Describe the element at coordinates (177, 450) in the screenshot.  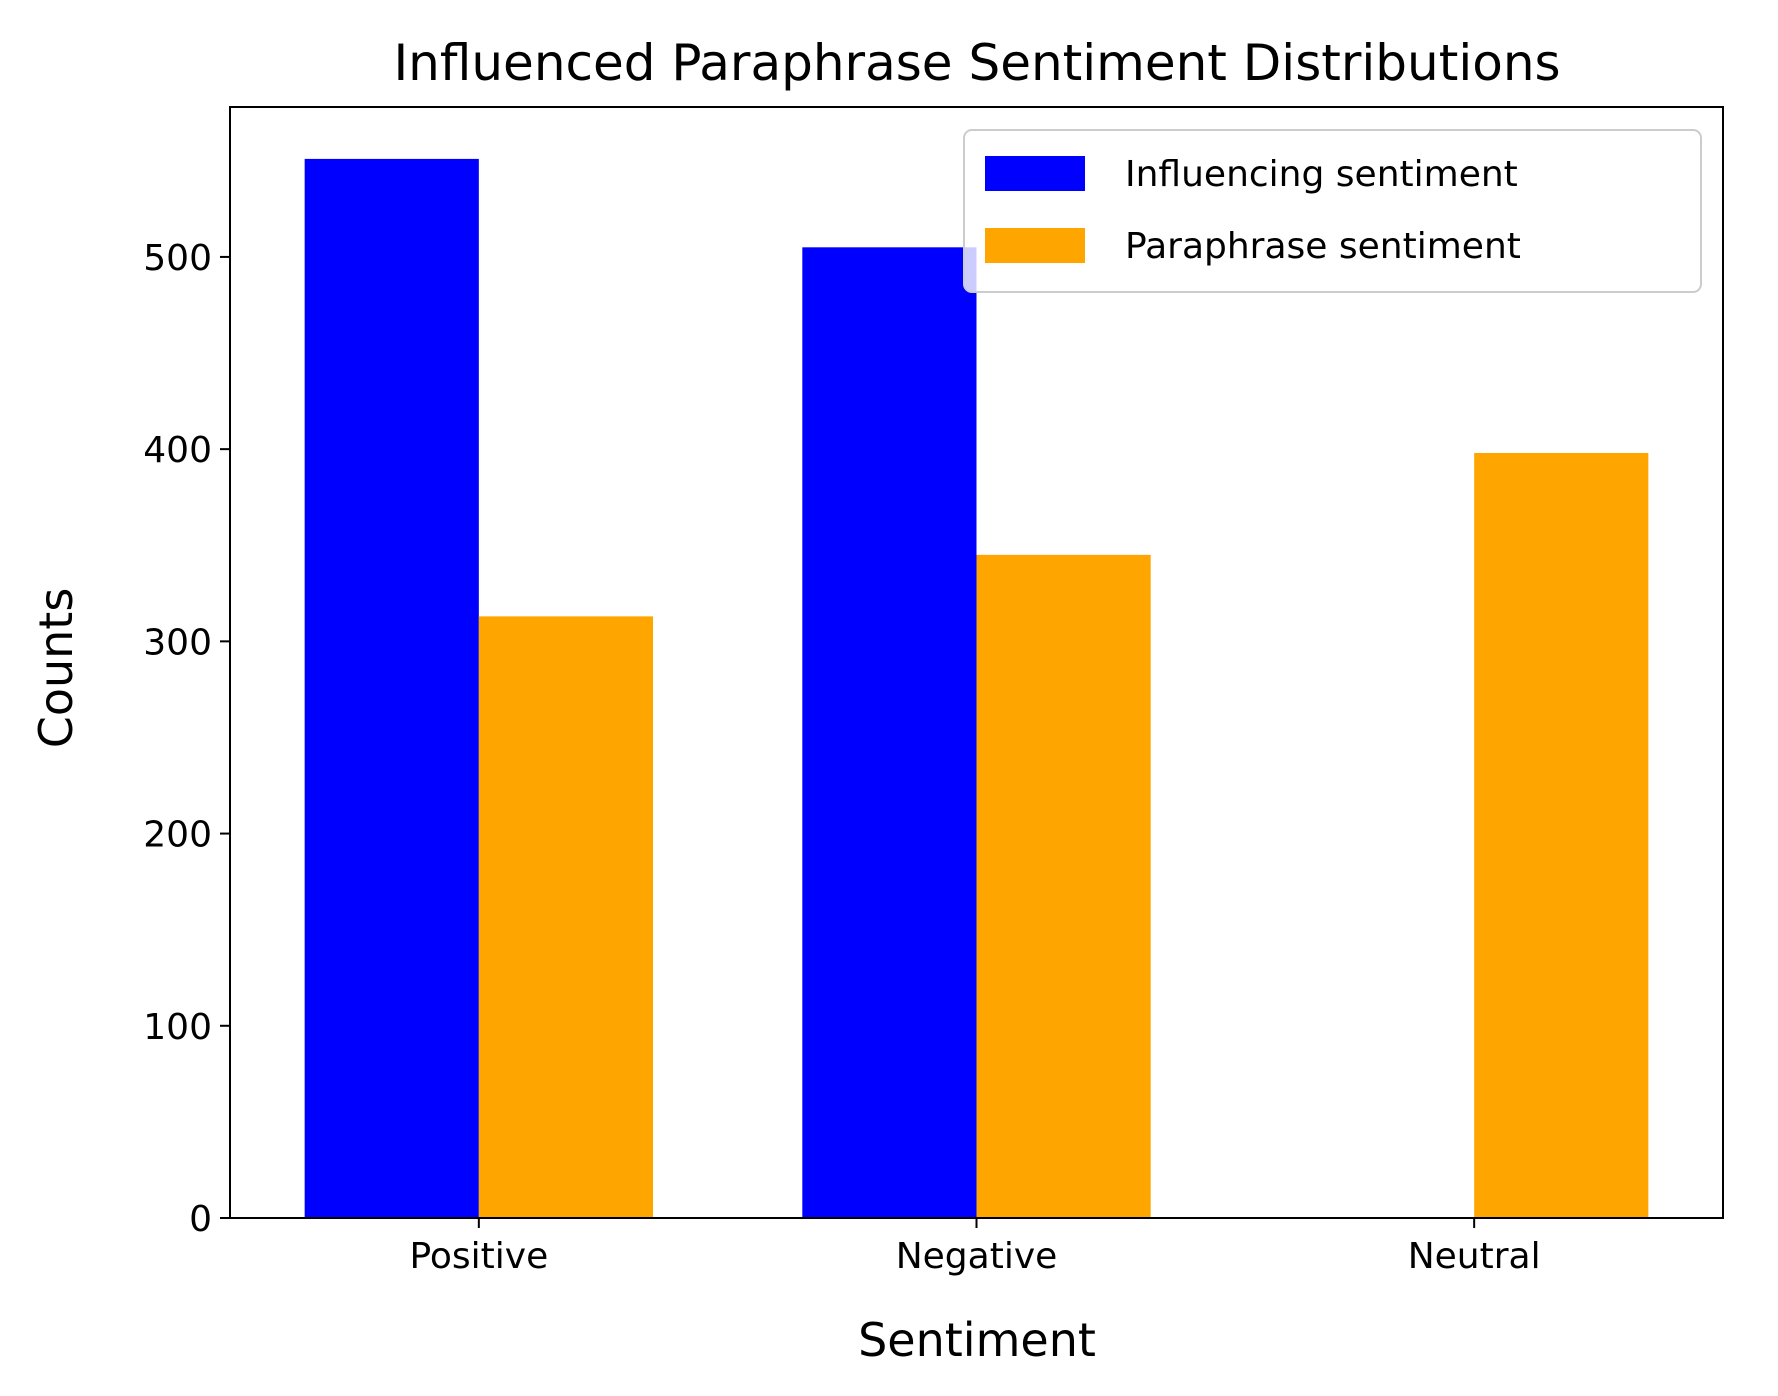
I see `y-tick-label-4: 400` at that location.